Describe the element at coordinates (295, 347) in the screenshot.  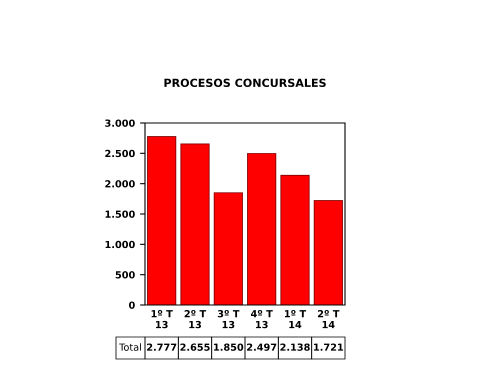
I see `data-label: 2.138` at that location.